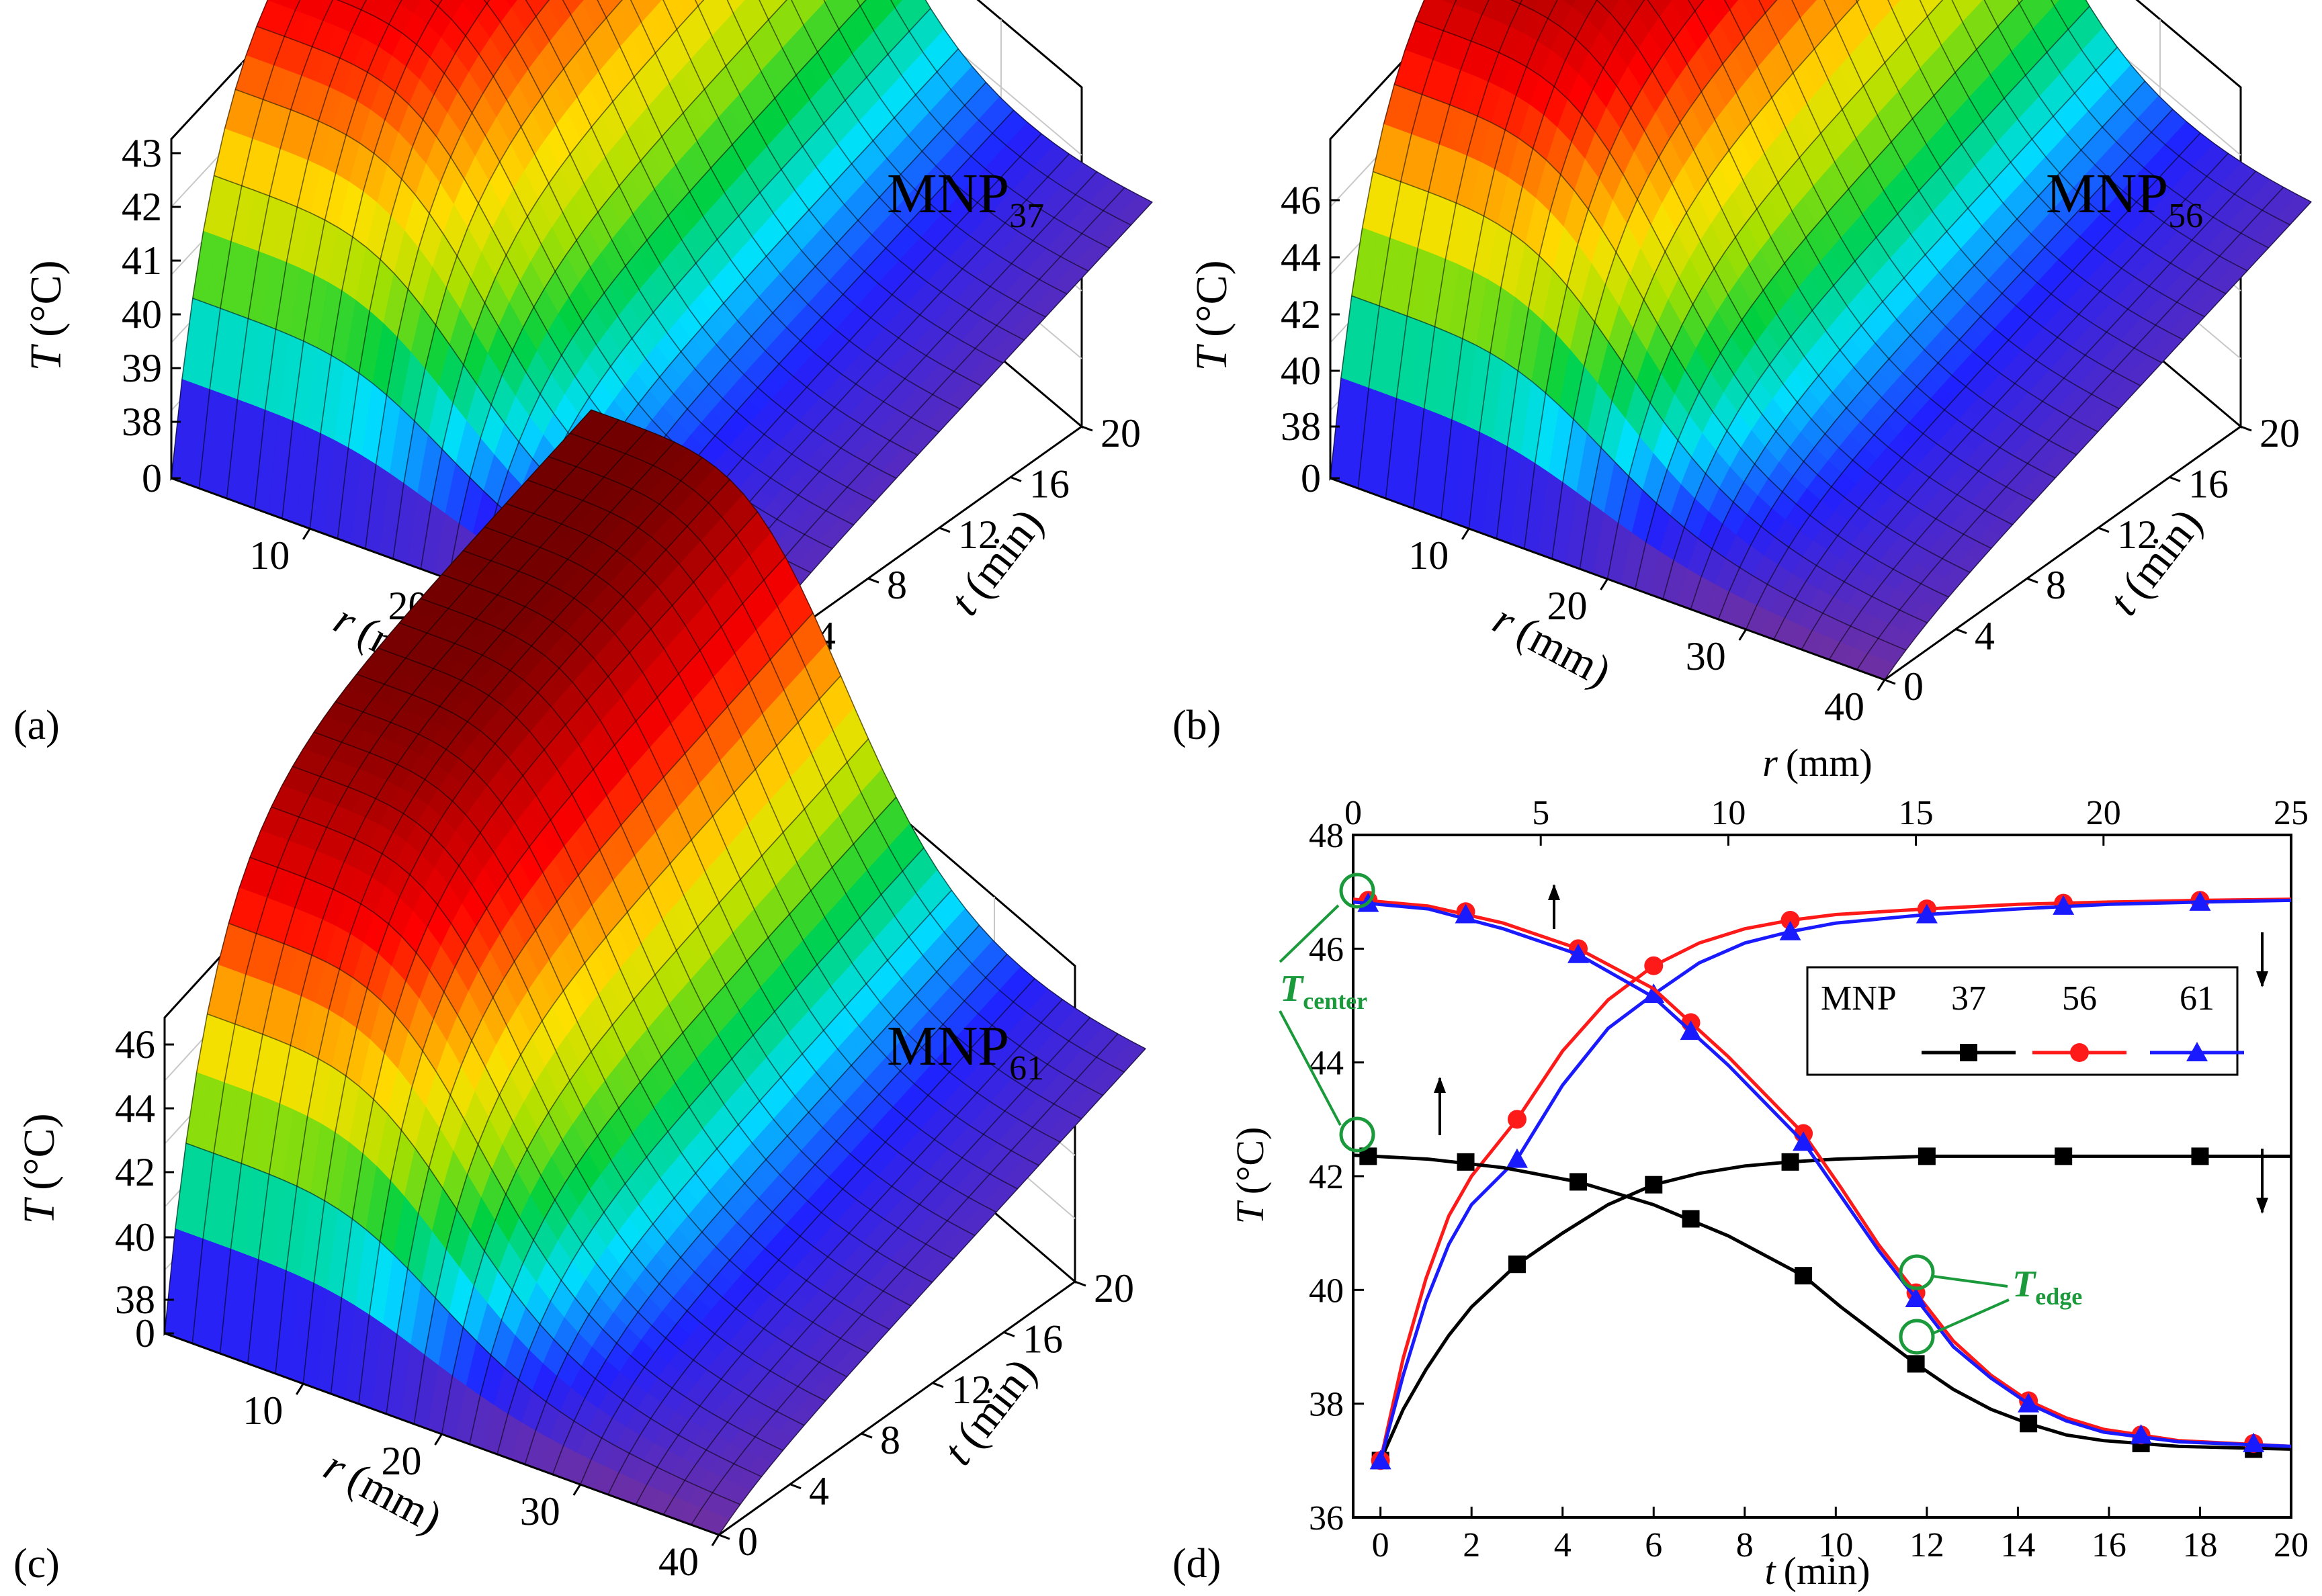  I want to click on z-axis-title-b: T(°C), so click(1211, 315).